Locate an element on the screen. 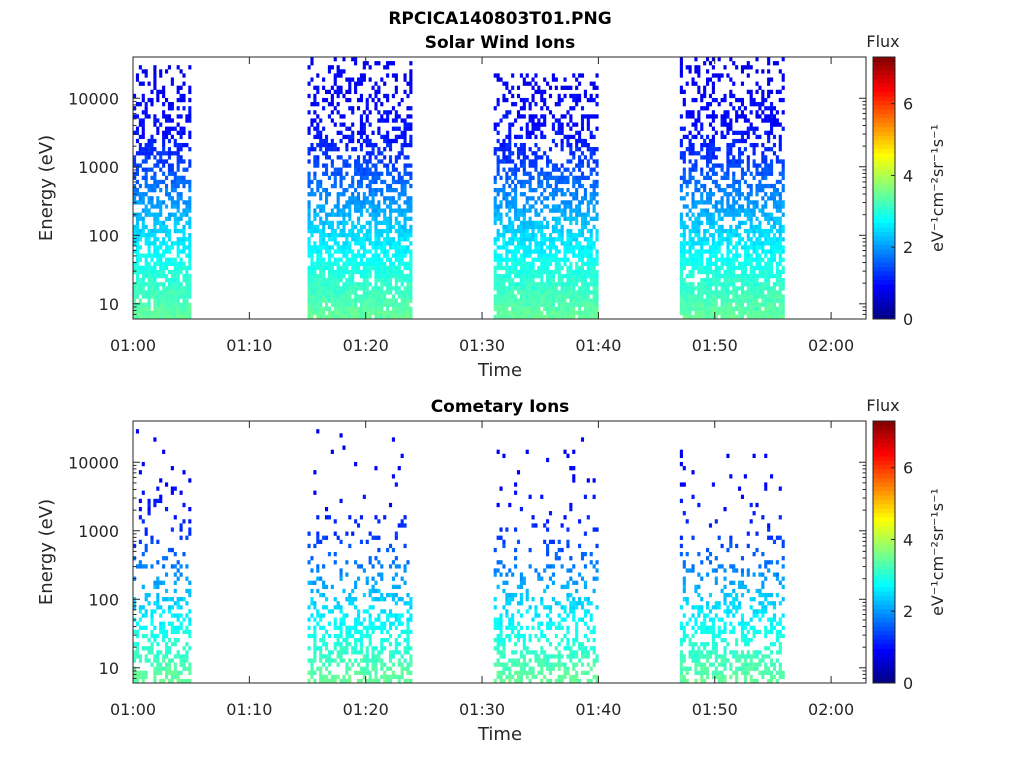  colorbar-segment is located at coordinates (884, 129).